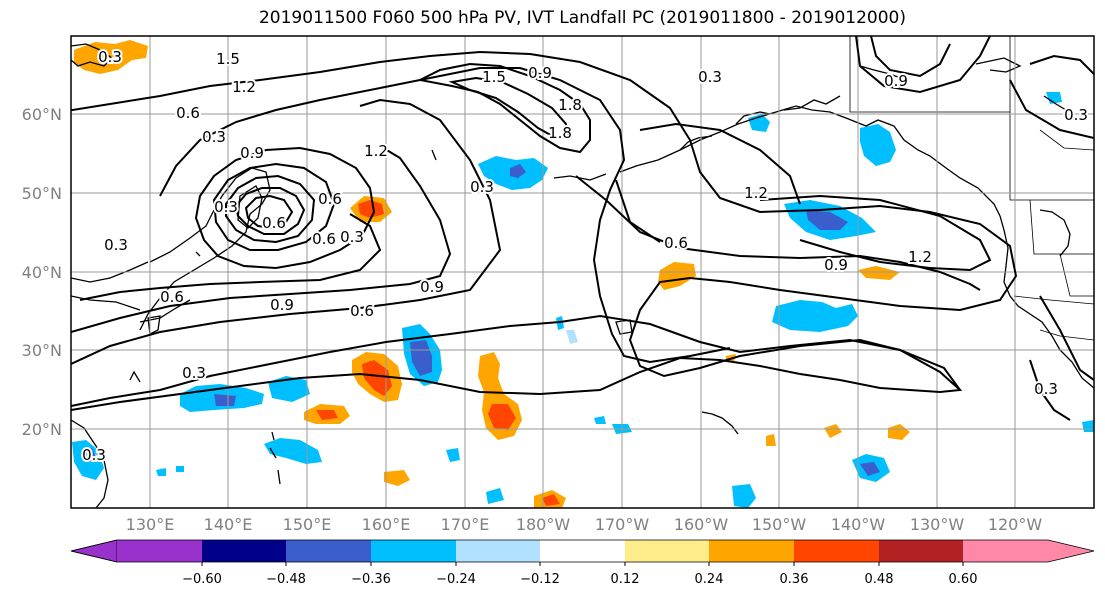 The image size is (1105, 601). I want to click on lat-label: 60°N, so click(42, 114).